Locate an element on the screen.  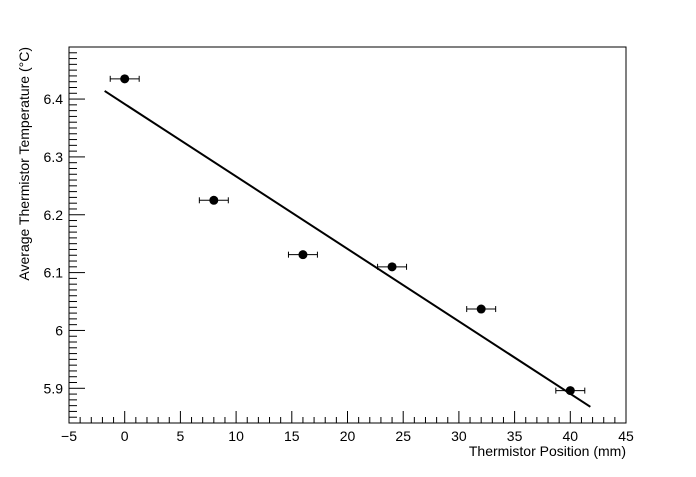
x-tick-label: 35 is located at coordinates (515, 436).